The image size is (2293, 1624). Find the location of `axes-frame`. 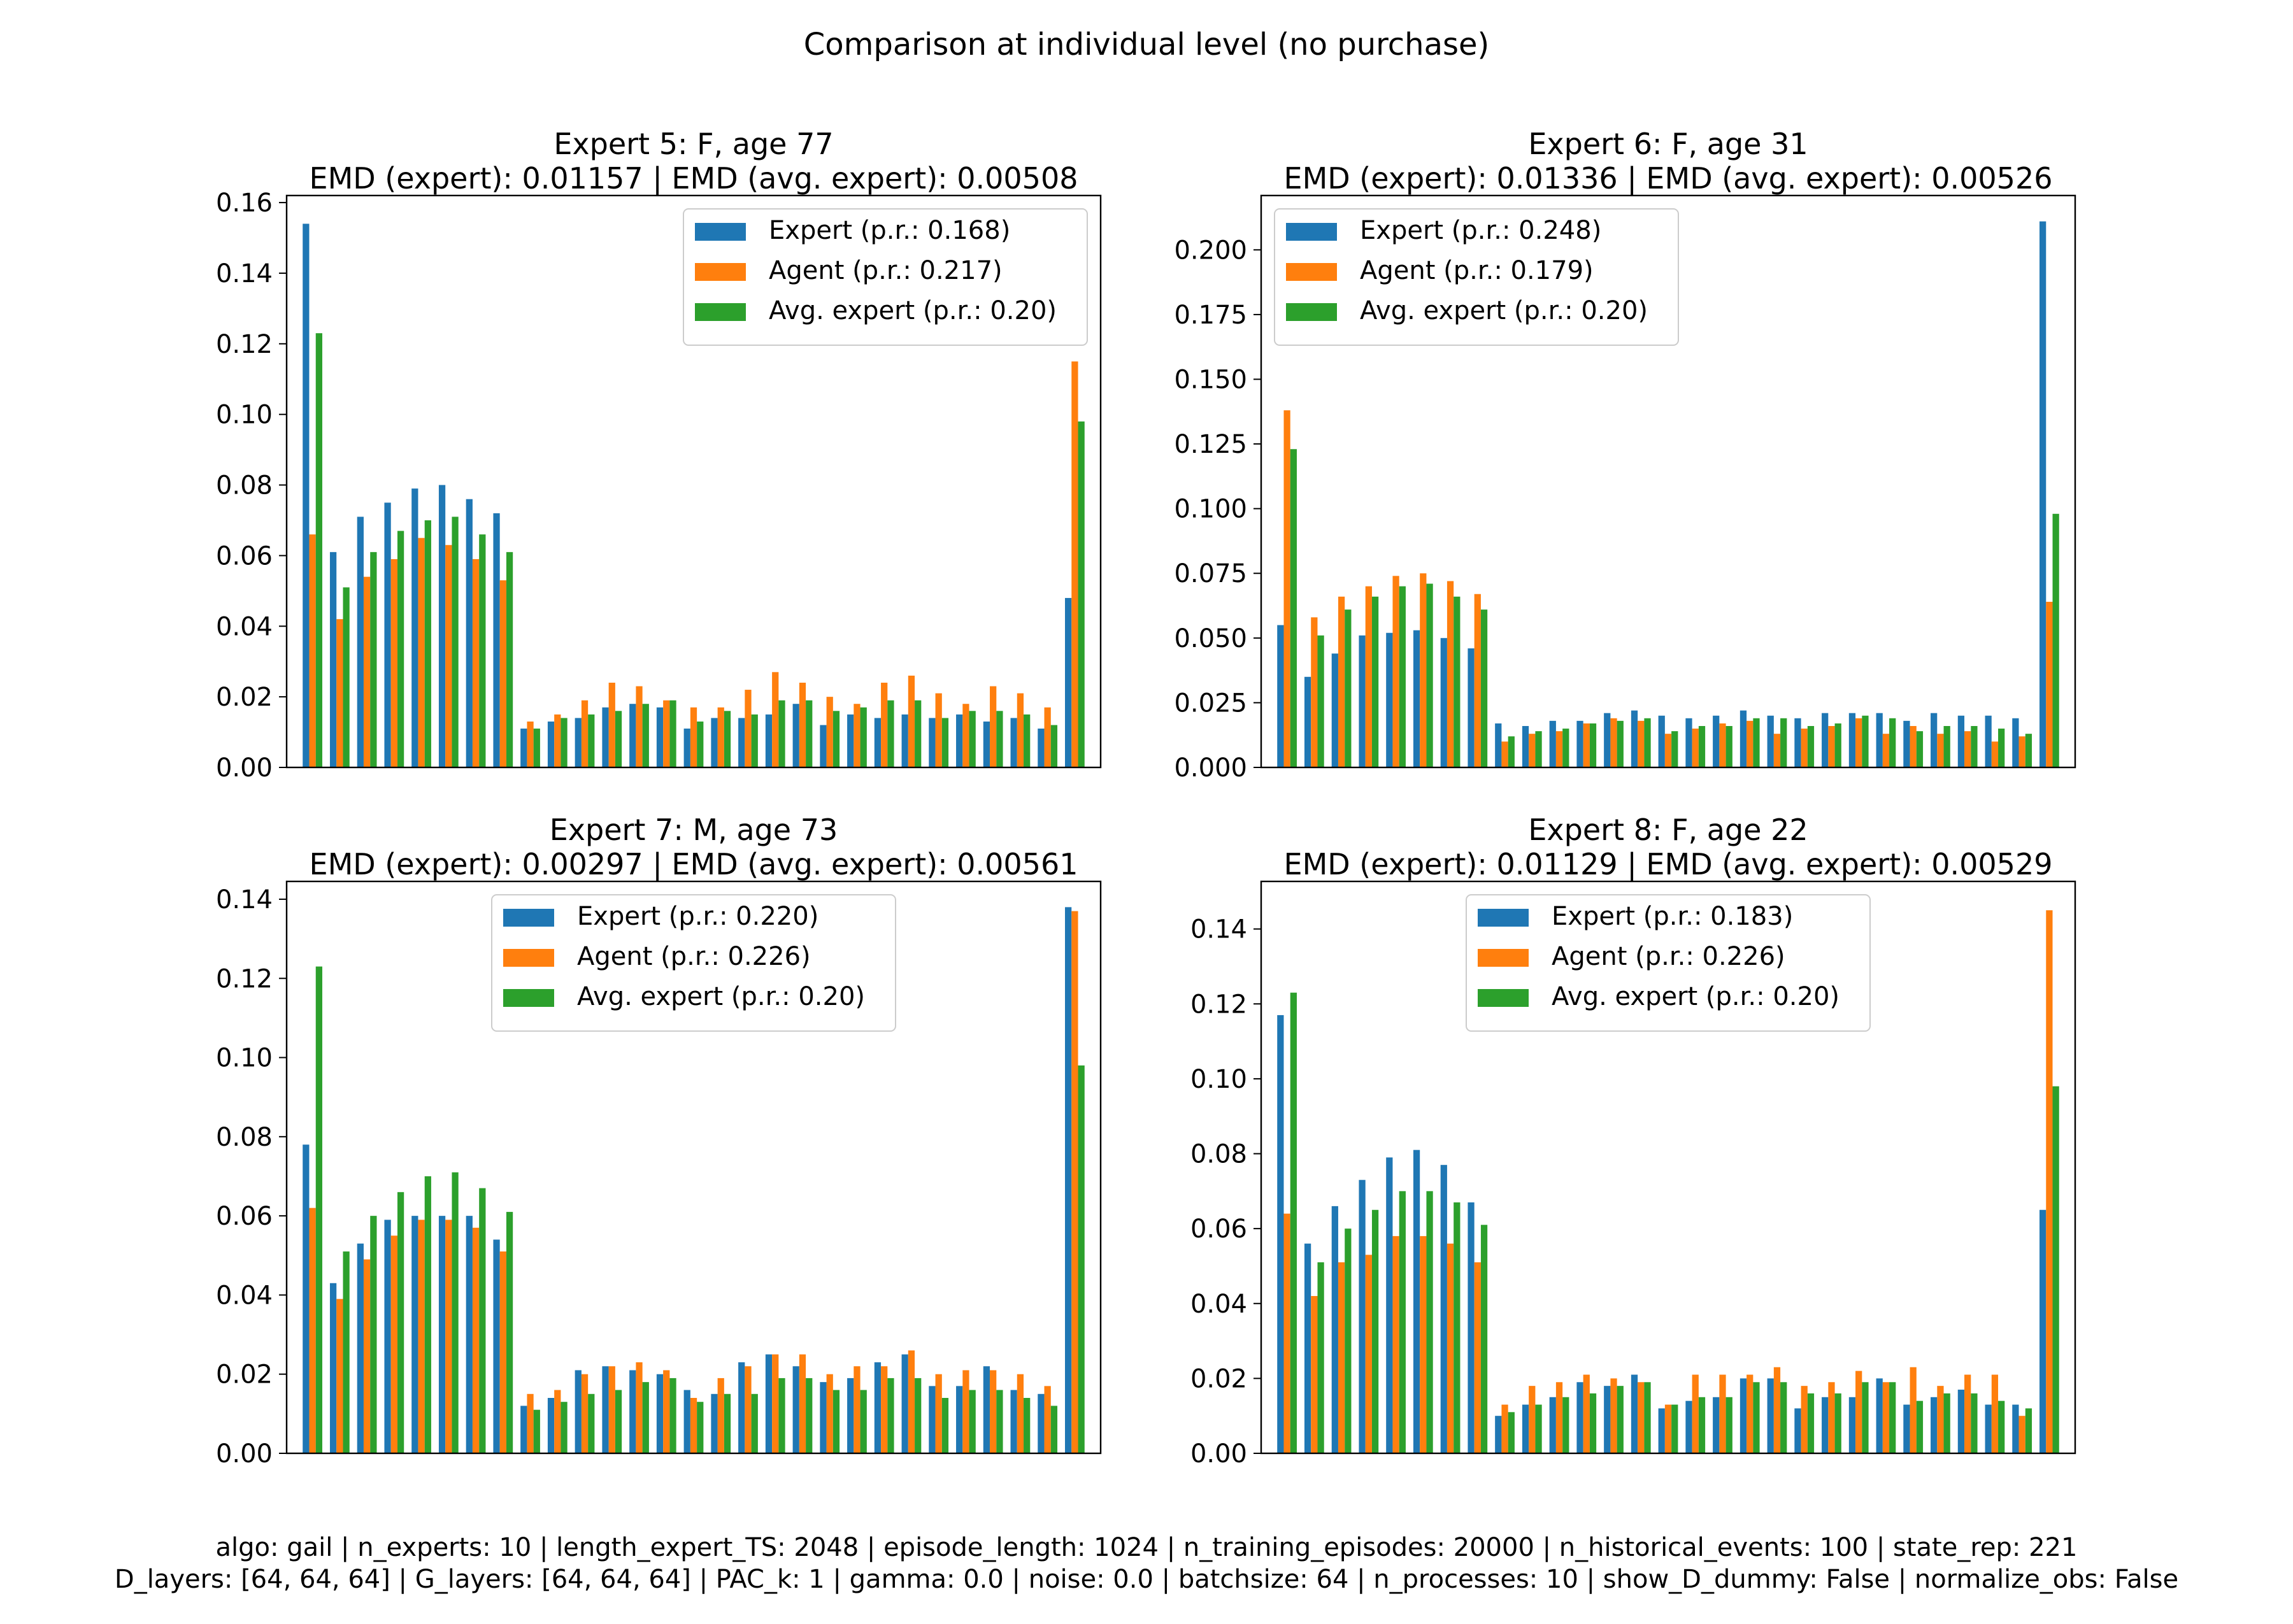

axes-frame is located at coordinates (1668, 481).